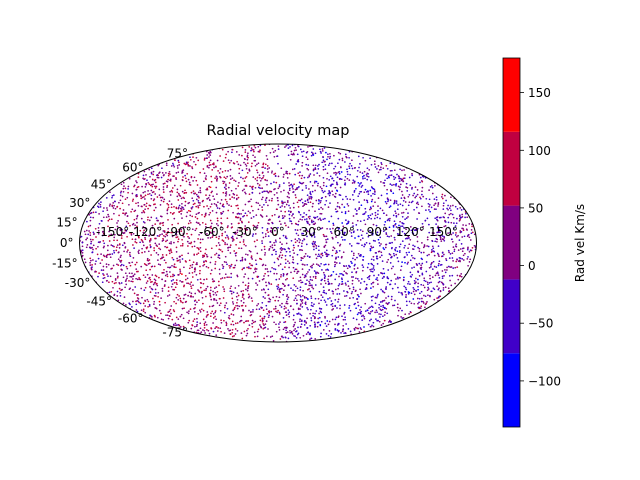  What do you see at coordinates (245, 232) in the screenshot?
I see `lon-tick-label: -30°` at bounding box center [245, 232].